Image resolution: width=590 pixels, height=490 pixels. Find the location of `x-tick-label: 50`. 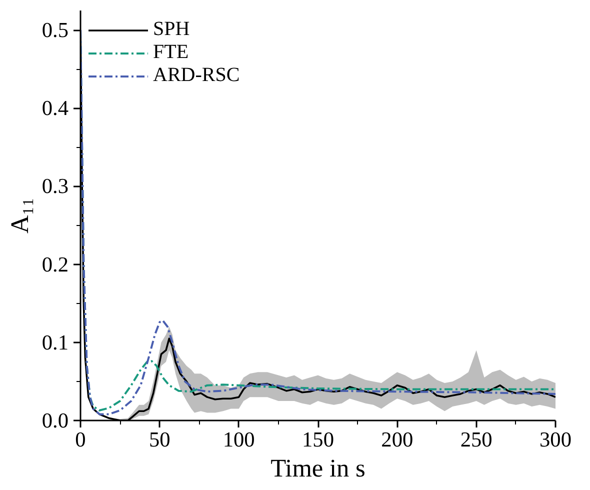

x-tick-label: 50 is located at coordinates (159, 440).